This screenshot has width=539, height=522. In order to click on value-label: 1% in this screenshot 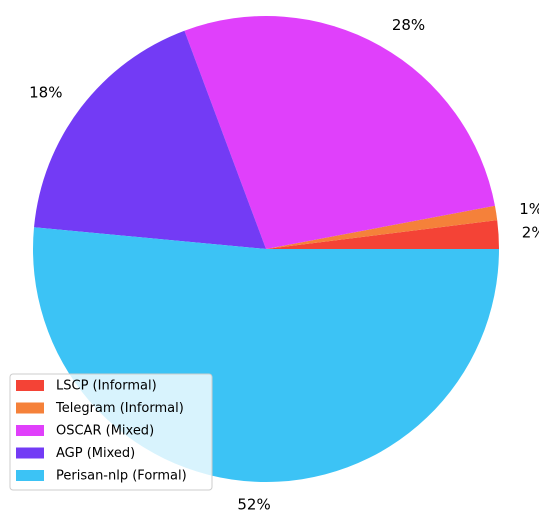, I will do `click(529, 209)`.